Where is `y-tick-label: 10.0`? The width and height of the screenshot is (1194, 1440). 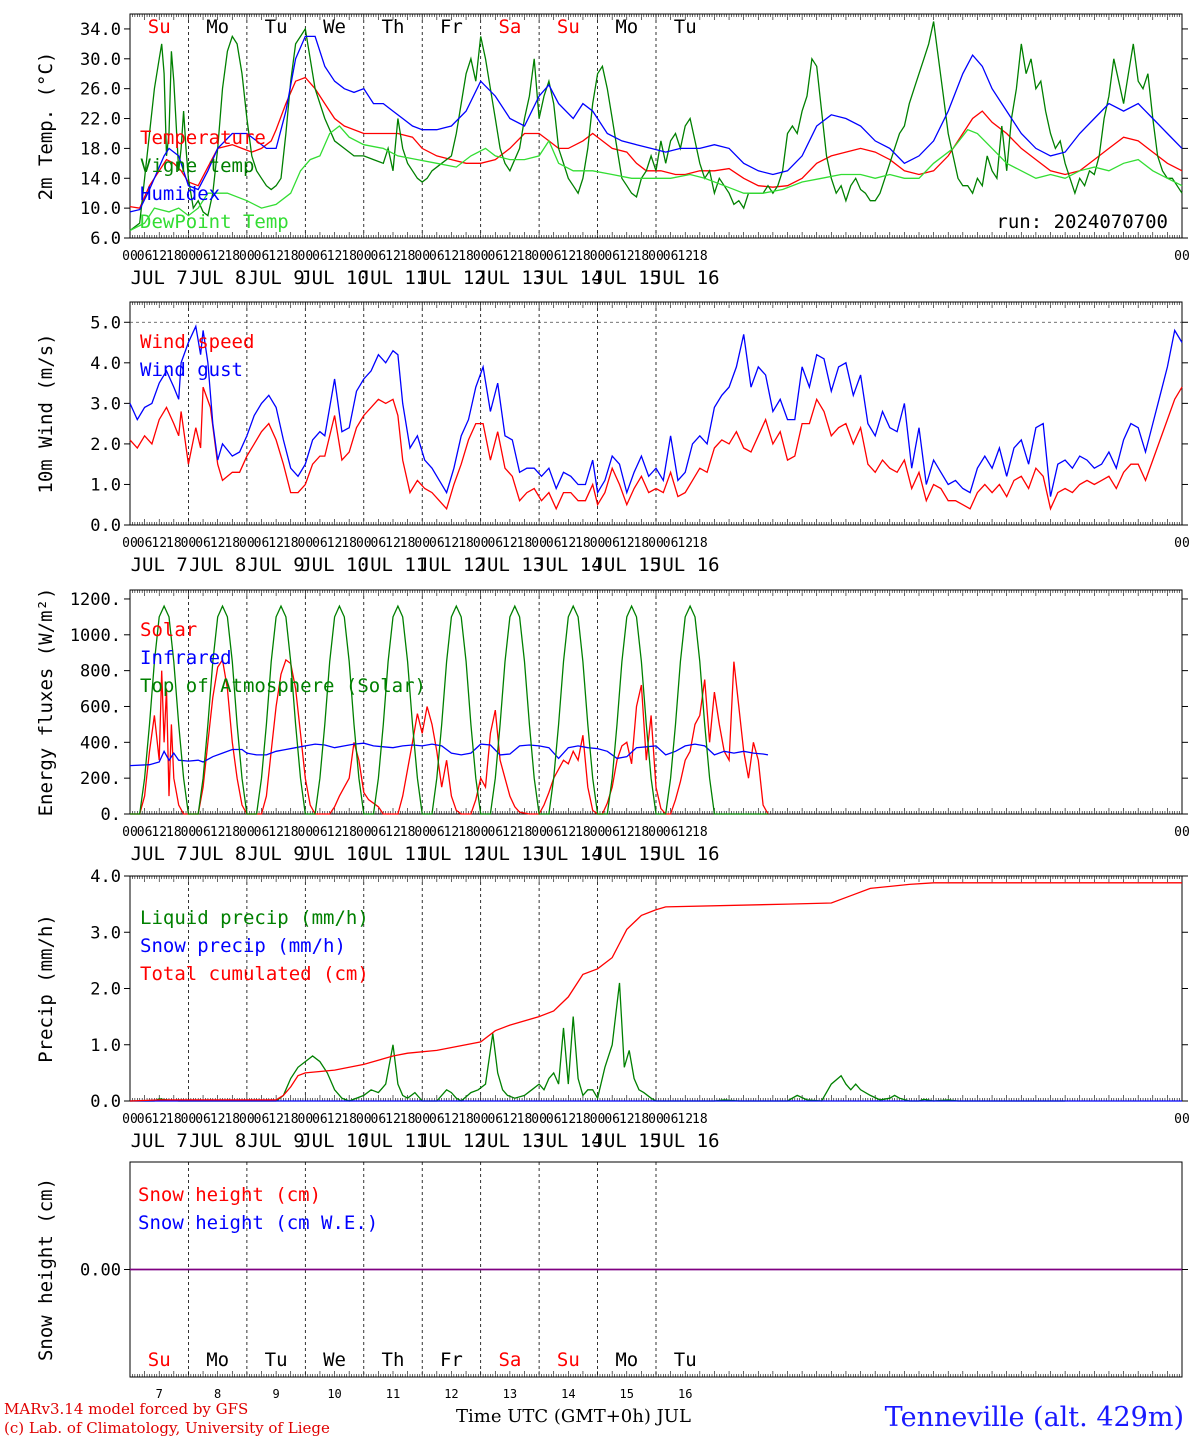
y-tick-label: 10.0 is located at coordinates (100, 209).